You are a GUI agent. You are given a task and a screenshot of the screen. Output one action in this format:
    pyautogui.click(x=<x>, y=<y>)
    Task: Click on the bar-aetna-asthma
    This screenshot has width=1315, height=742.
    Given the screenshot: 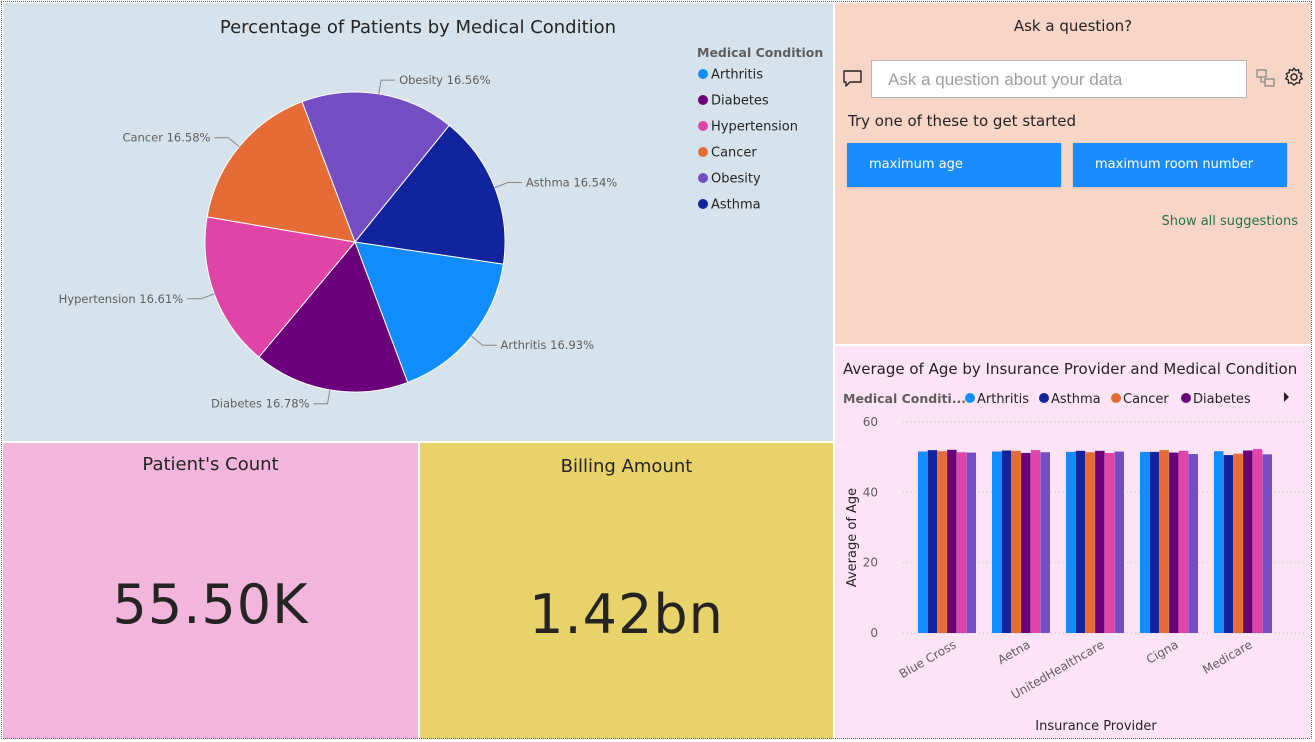 What is the action you would take?
    pyautogui.click(x=1006, y=541)
    